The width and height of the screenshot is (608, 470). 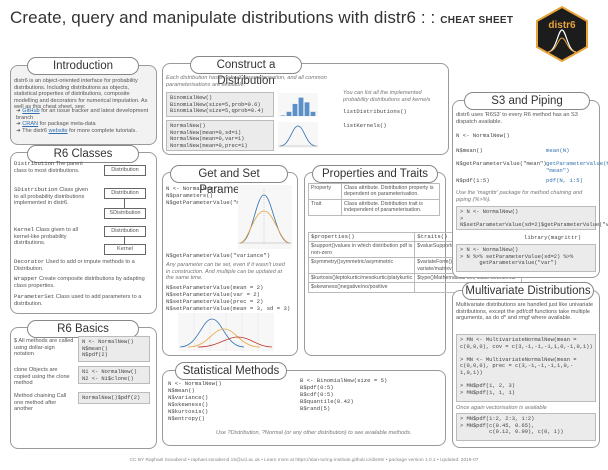 What do you see at coordinates (473, 180) in the screenshot?
I see `s3-r6-pdf: N$pdf(1:5)` at bounding box center [473, 180].